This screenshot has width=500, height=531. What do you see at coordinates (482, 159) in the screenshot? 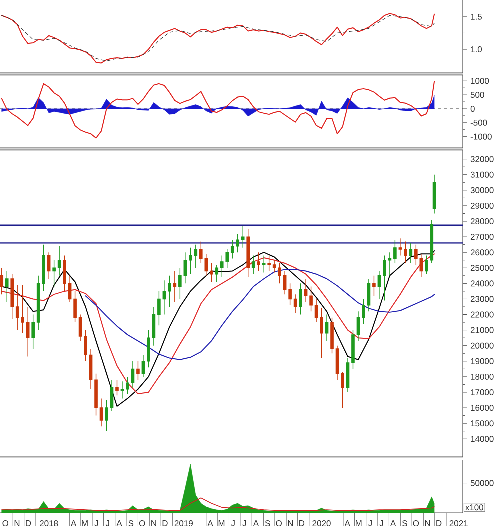
I see `y-tick-label: 32000` at bounding box center [482, 159].